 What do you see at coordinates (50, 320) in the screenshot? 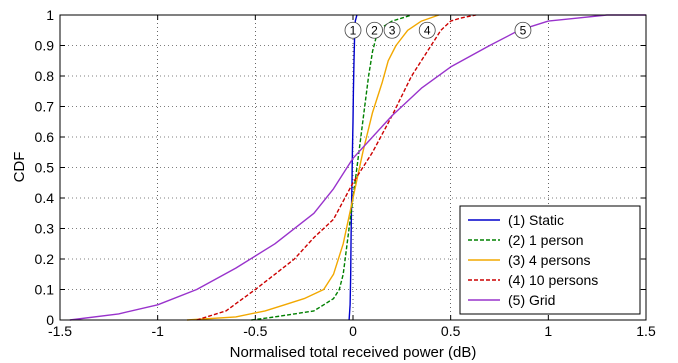
I see `y-tick-label: 0` at bounding box center [50, 320].